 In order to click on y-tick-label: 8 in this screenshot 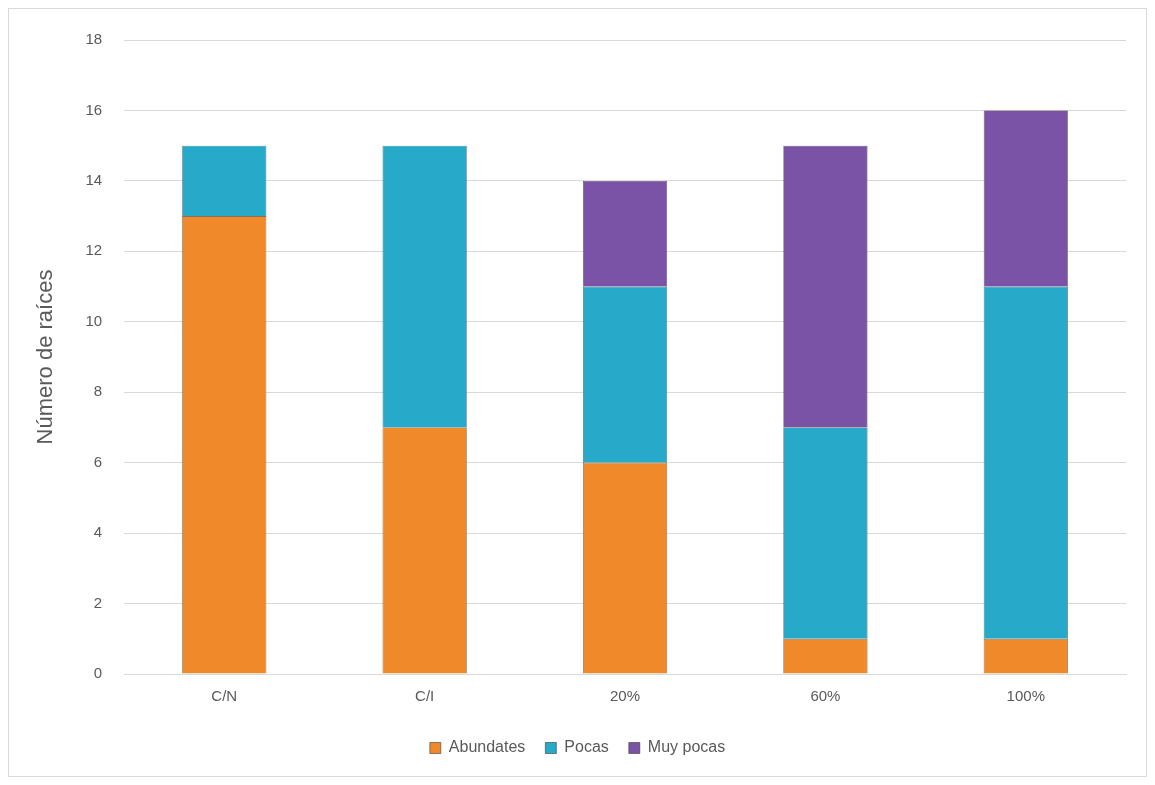, I will do `click(98, 391)`.